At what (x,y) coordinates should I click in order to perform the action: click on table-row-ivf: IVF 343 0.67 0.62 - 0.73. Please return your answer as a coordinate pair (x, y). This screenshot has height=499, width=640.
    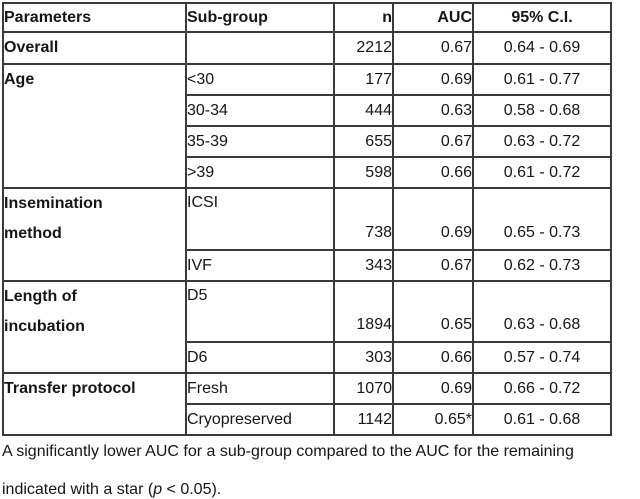
    Looking at the image, I should click on (307, 265).